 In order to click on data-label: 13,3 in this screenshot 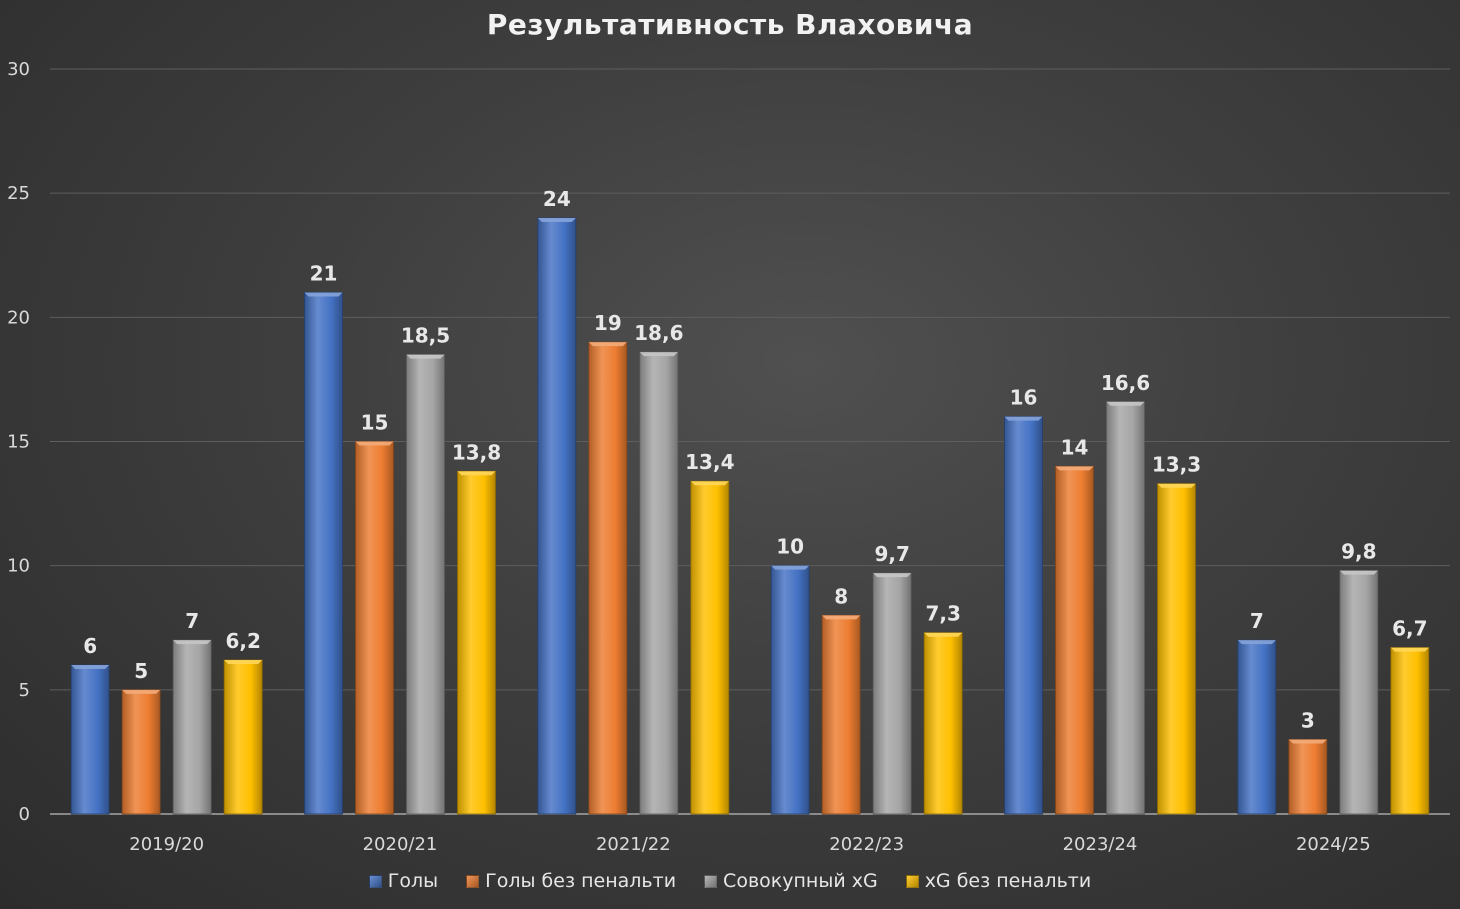, I will do `click(1176, 465)`.